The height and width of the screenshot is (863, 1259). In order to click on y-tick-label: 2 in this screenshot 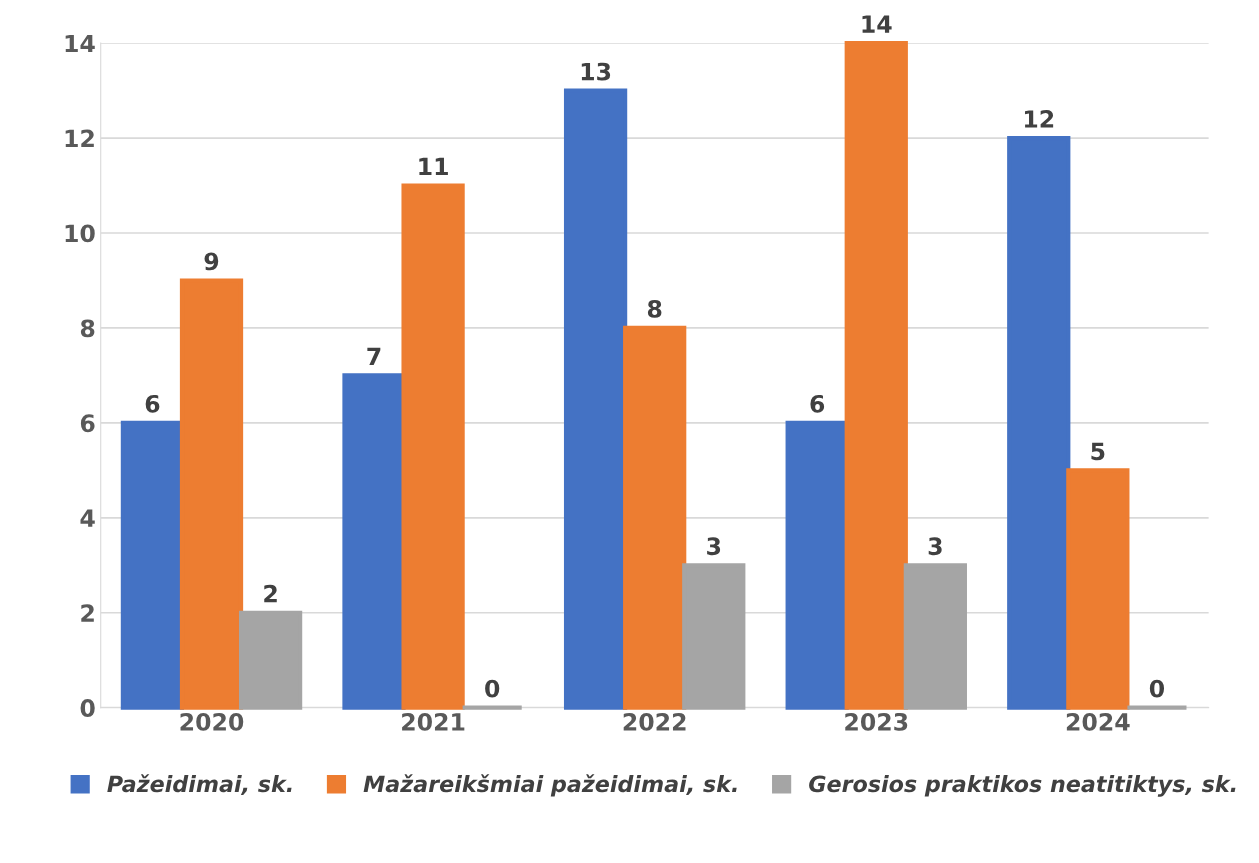, I will do `click(87, 613)`.